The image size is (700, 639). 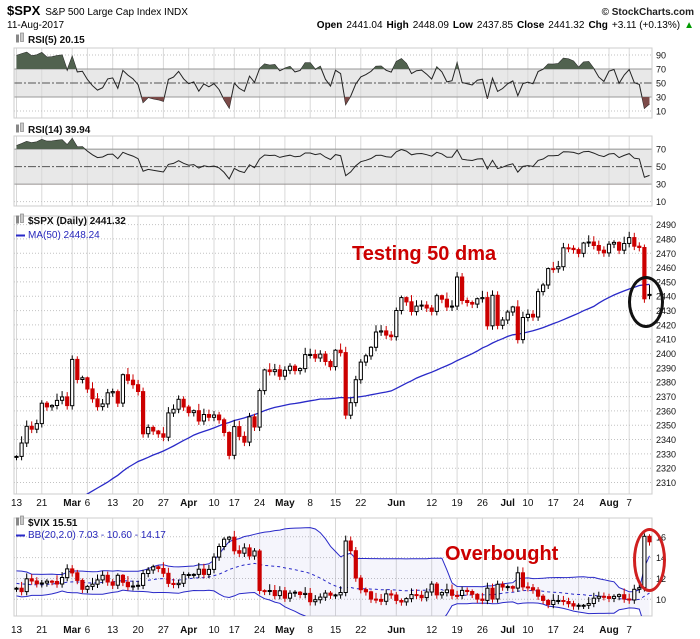 What do you see at coordinates (666, 454) in the screenshot?
I see `y-tick-label: 2330` at bounding box center [666, 454].